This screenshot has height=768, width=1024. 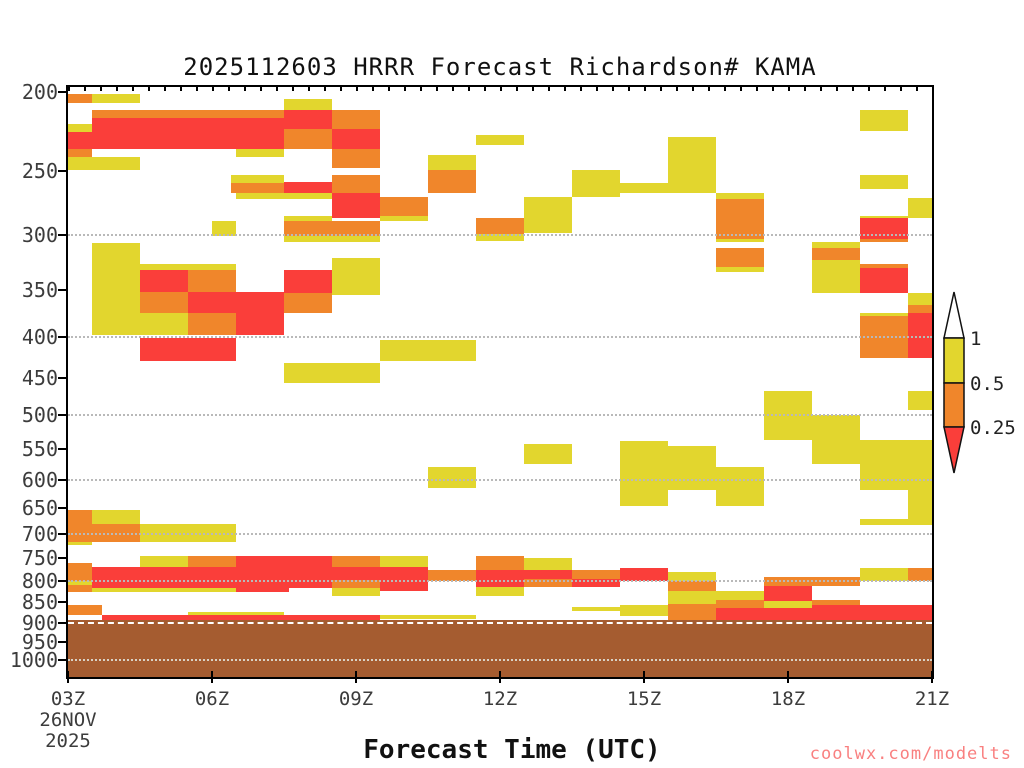 I want to click on x-tick-label: 06Z, so click(x=212, y=699).